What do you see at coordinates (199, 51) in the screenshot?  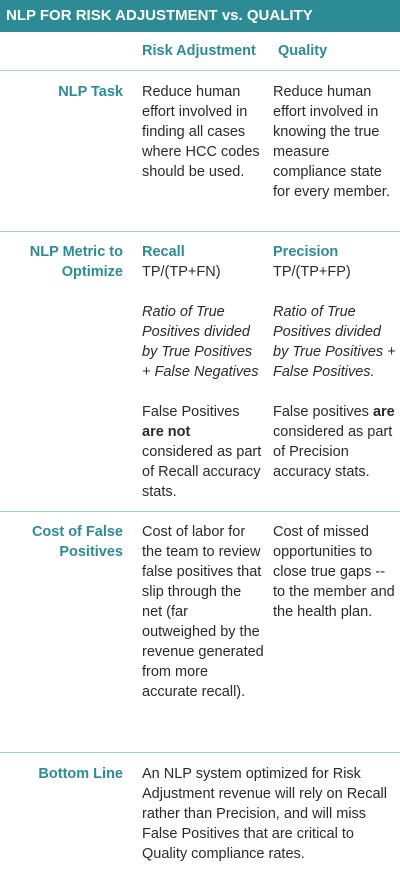 I see `column-header: Risk Adjustment` at bounding box center [199, 51].